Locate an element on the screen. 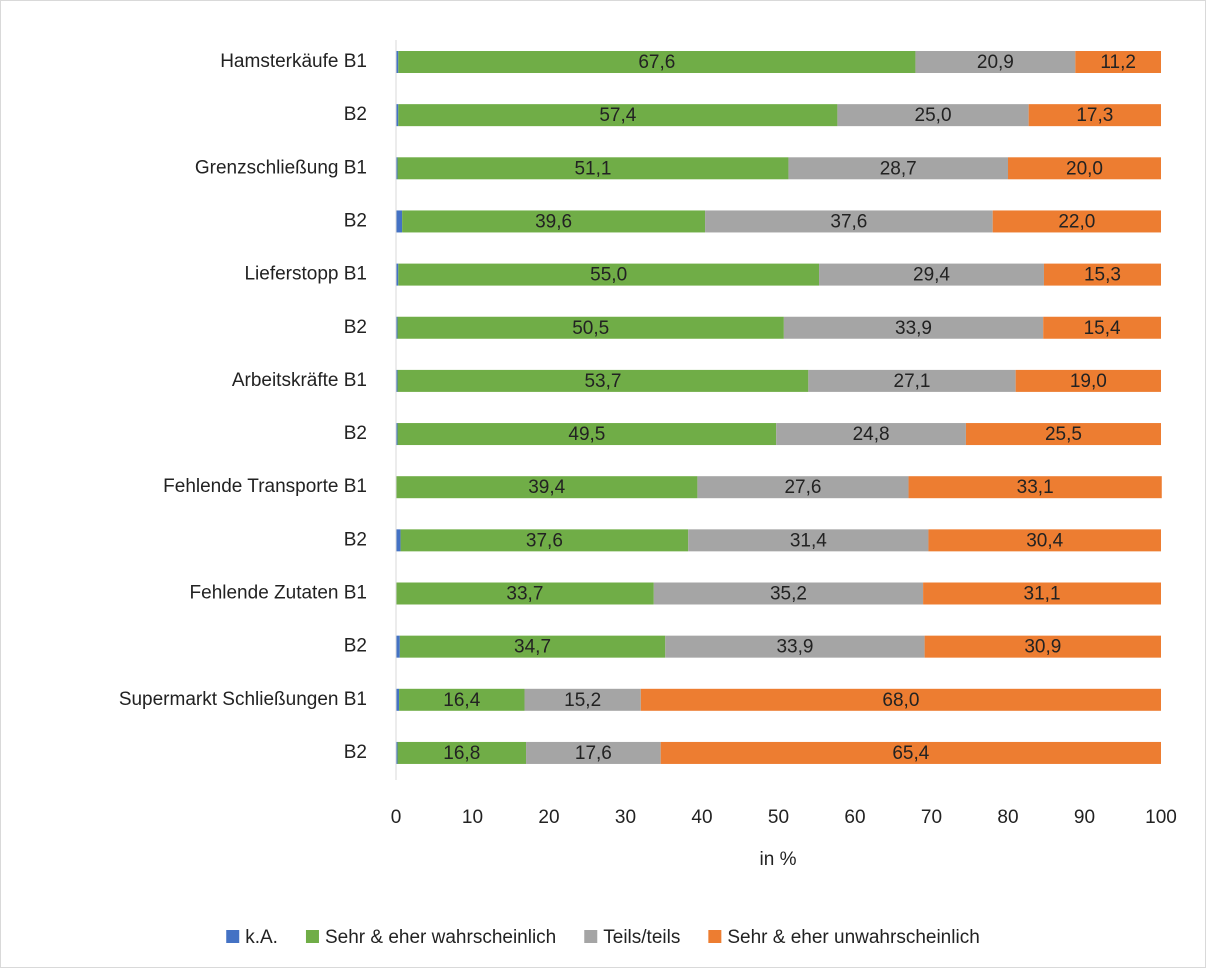 This screenshot has width=1206, height=968. legend-label: Sehr & eher unwahrscheinlich is located at coordinates (853, 937).